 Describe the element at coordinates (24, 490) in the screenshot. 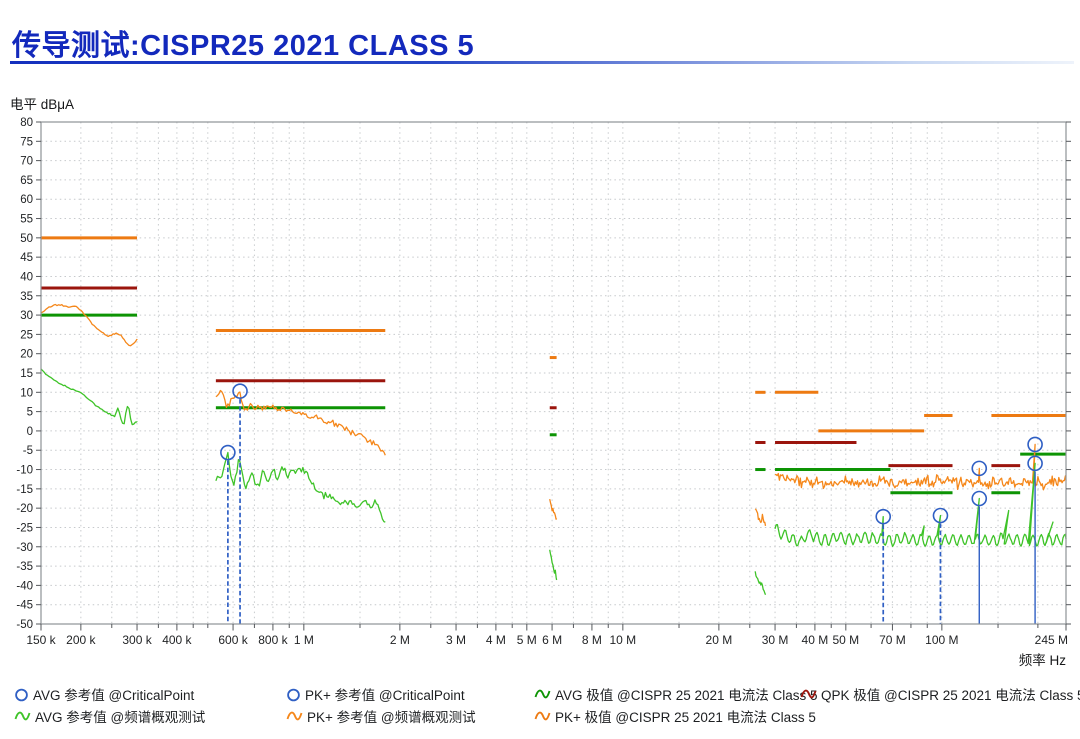

I see `y-tick-label: -15` at that location.